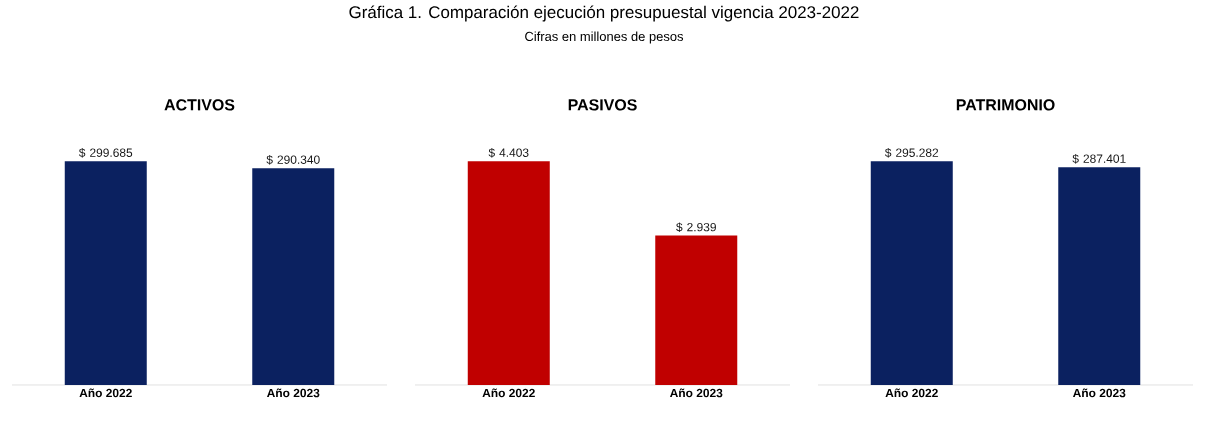  What do you see at coordinates (1005, 105) in the screenshot?
I see `chart-title: PATRIMONIO` at bounding box center [1005, 105].